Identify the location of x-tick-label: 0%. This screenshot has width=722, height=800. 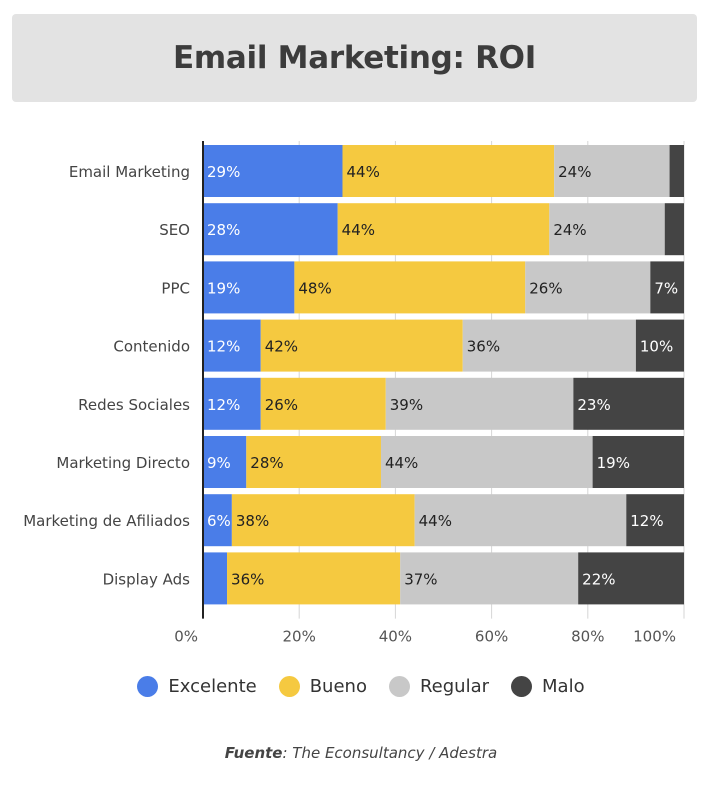
(186, 637).